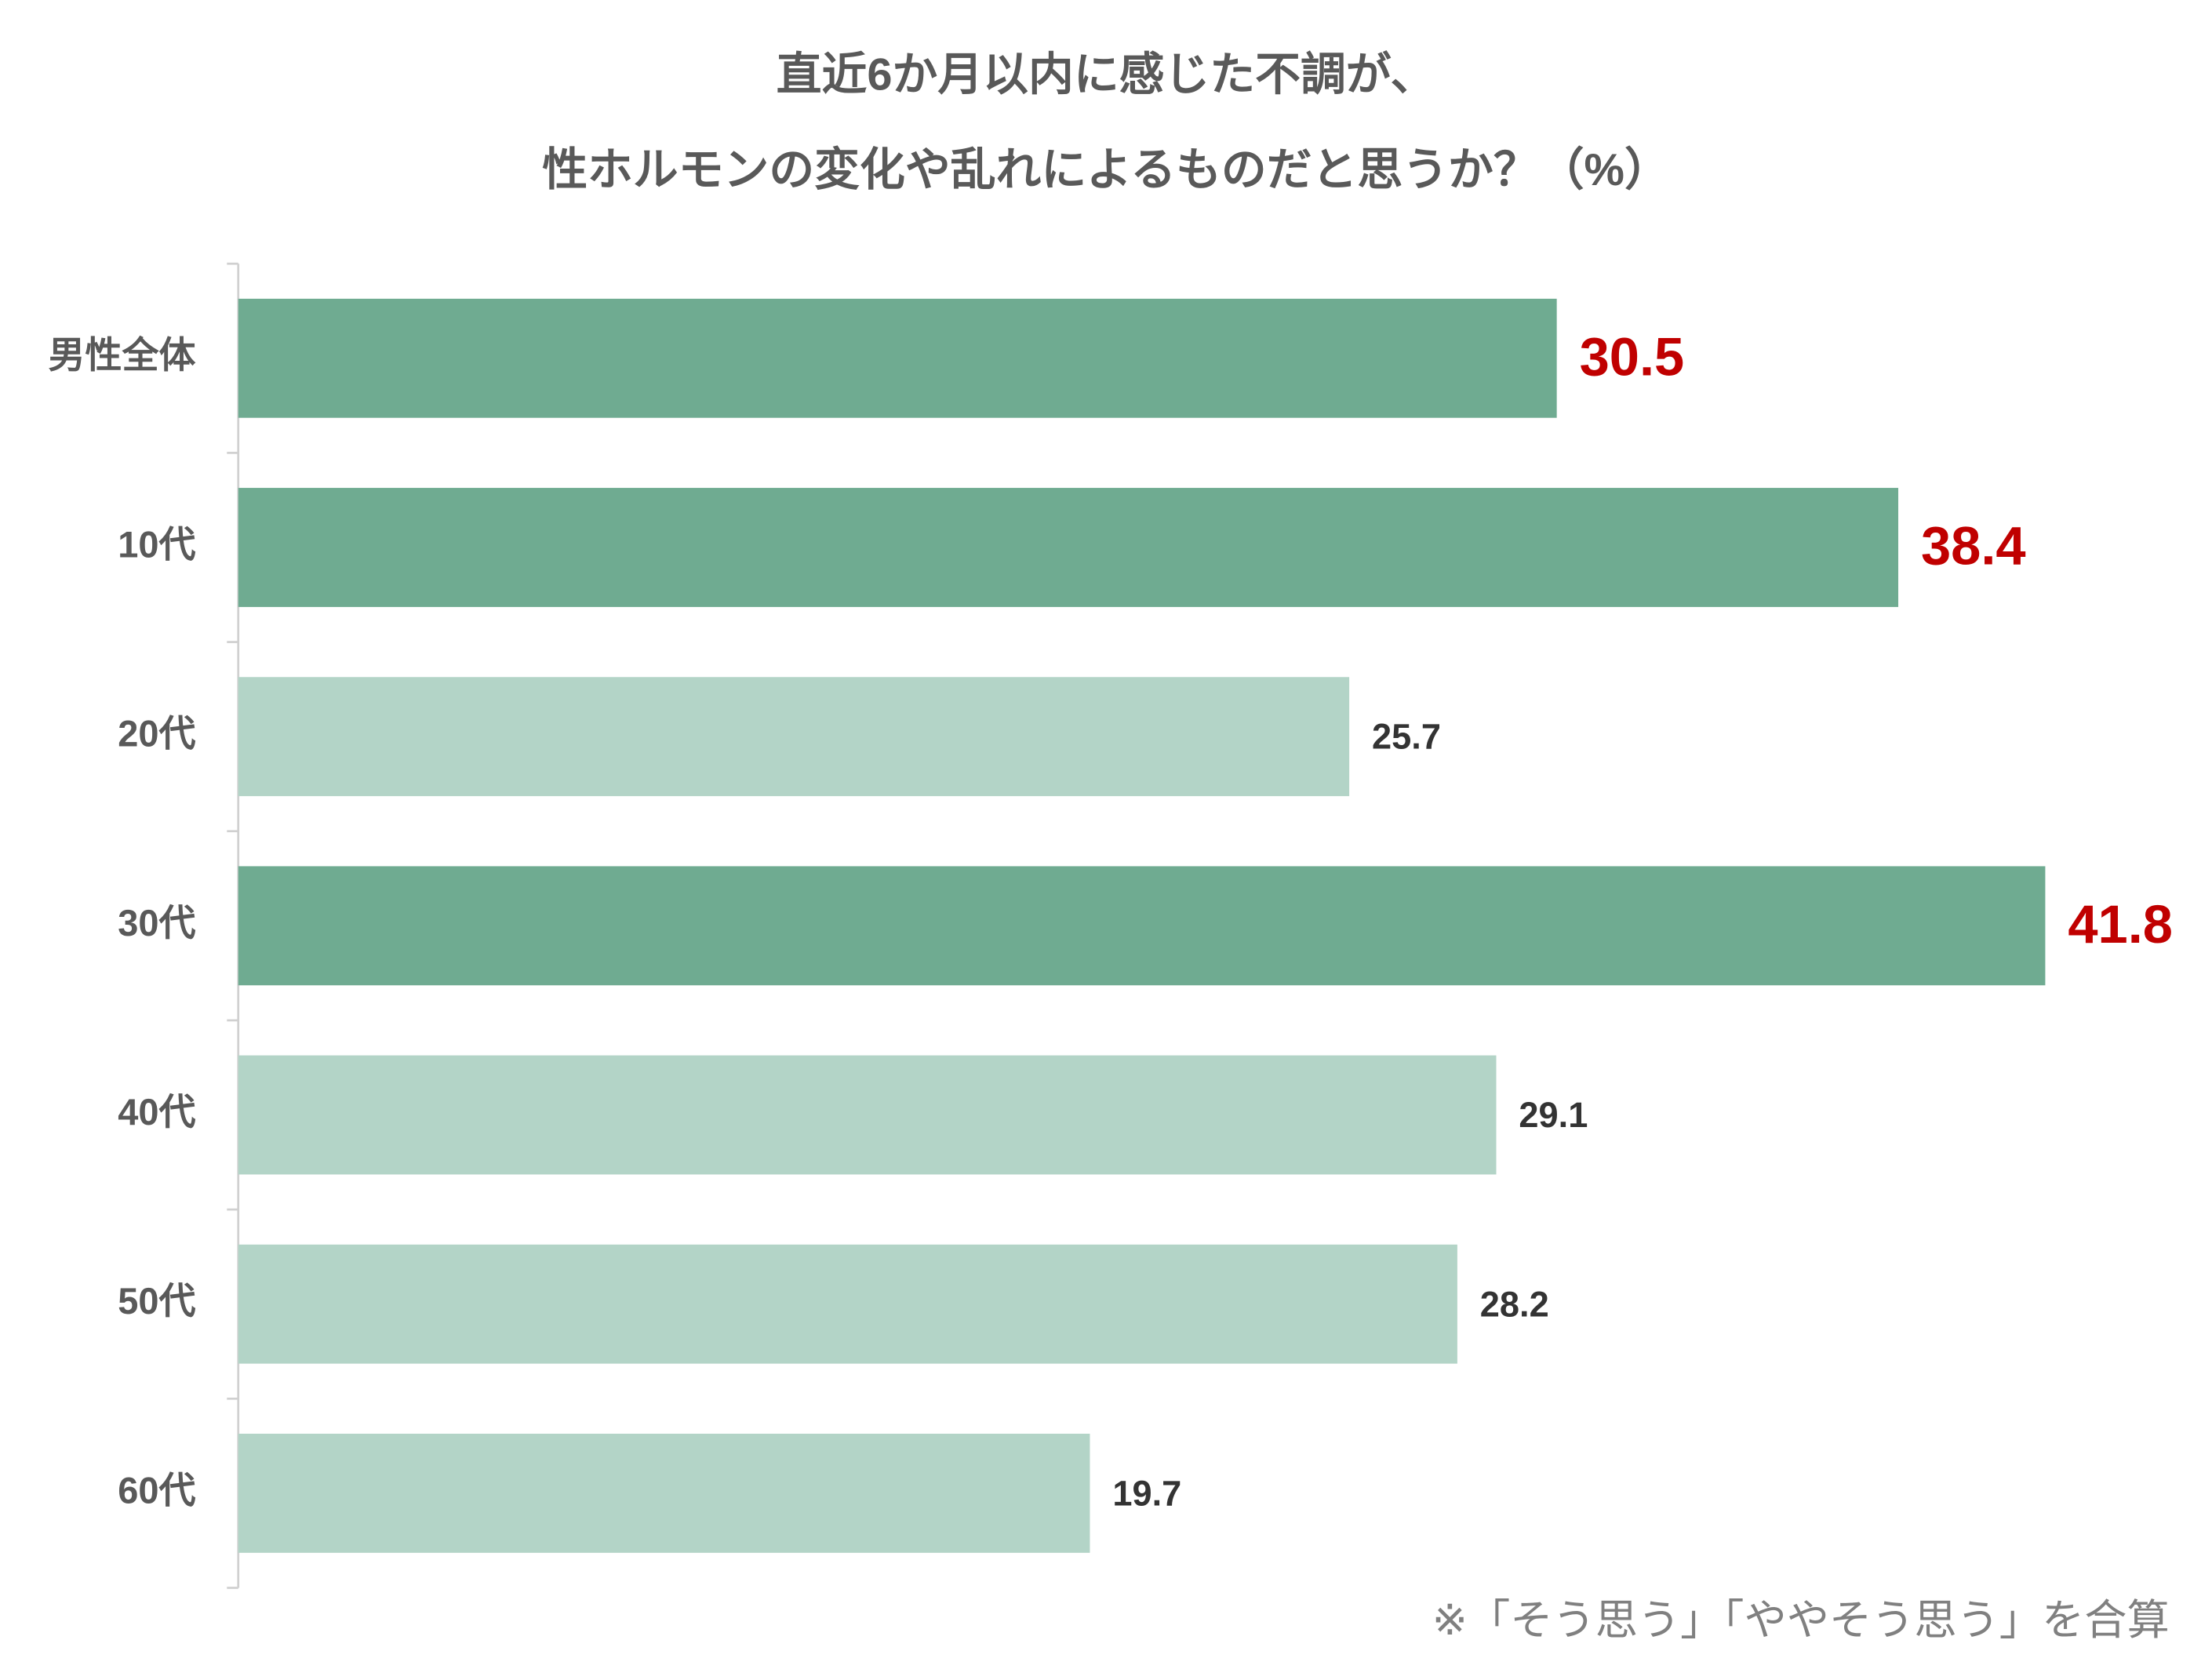 The height and width of the screenshot is (1680, 2212). I want to click on category-label: 60代, so click(156, 1490).